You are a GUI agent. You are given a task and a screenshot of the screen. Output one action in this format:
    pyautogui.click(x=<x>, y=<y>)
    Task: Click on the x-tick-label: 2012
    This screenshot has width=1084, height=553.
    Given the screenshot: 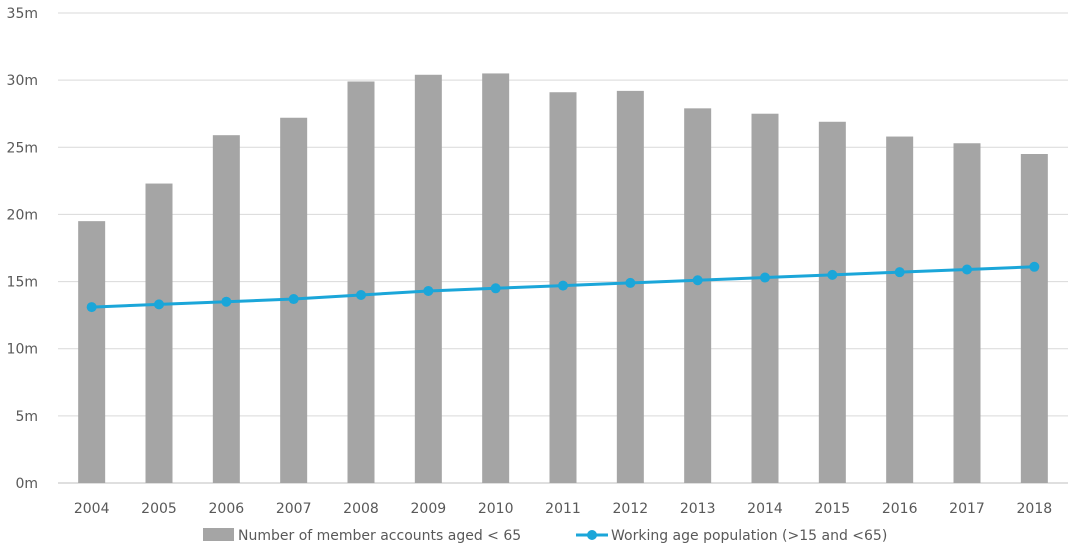 What is the action you would take?
    pyautogui.click(x=631, y=509)
    